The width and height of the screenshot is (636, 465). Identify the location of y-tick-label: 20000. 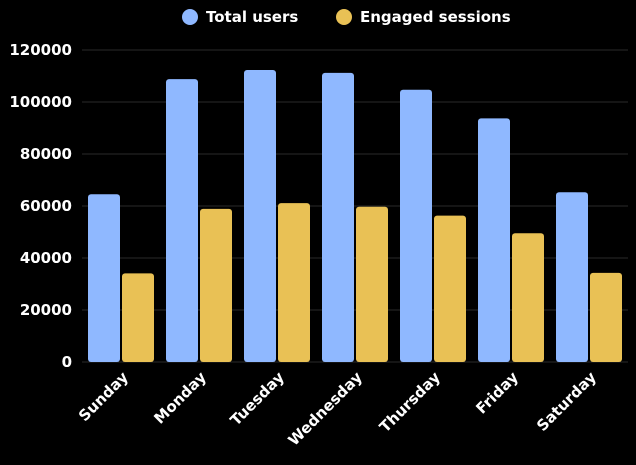
(46, 310).